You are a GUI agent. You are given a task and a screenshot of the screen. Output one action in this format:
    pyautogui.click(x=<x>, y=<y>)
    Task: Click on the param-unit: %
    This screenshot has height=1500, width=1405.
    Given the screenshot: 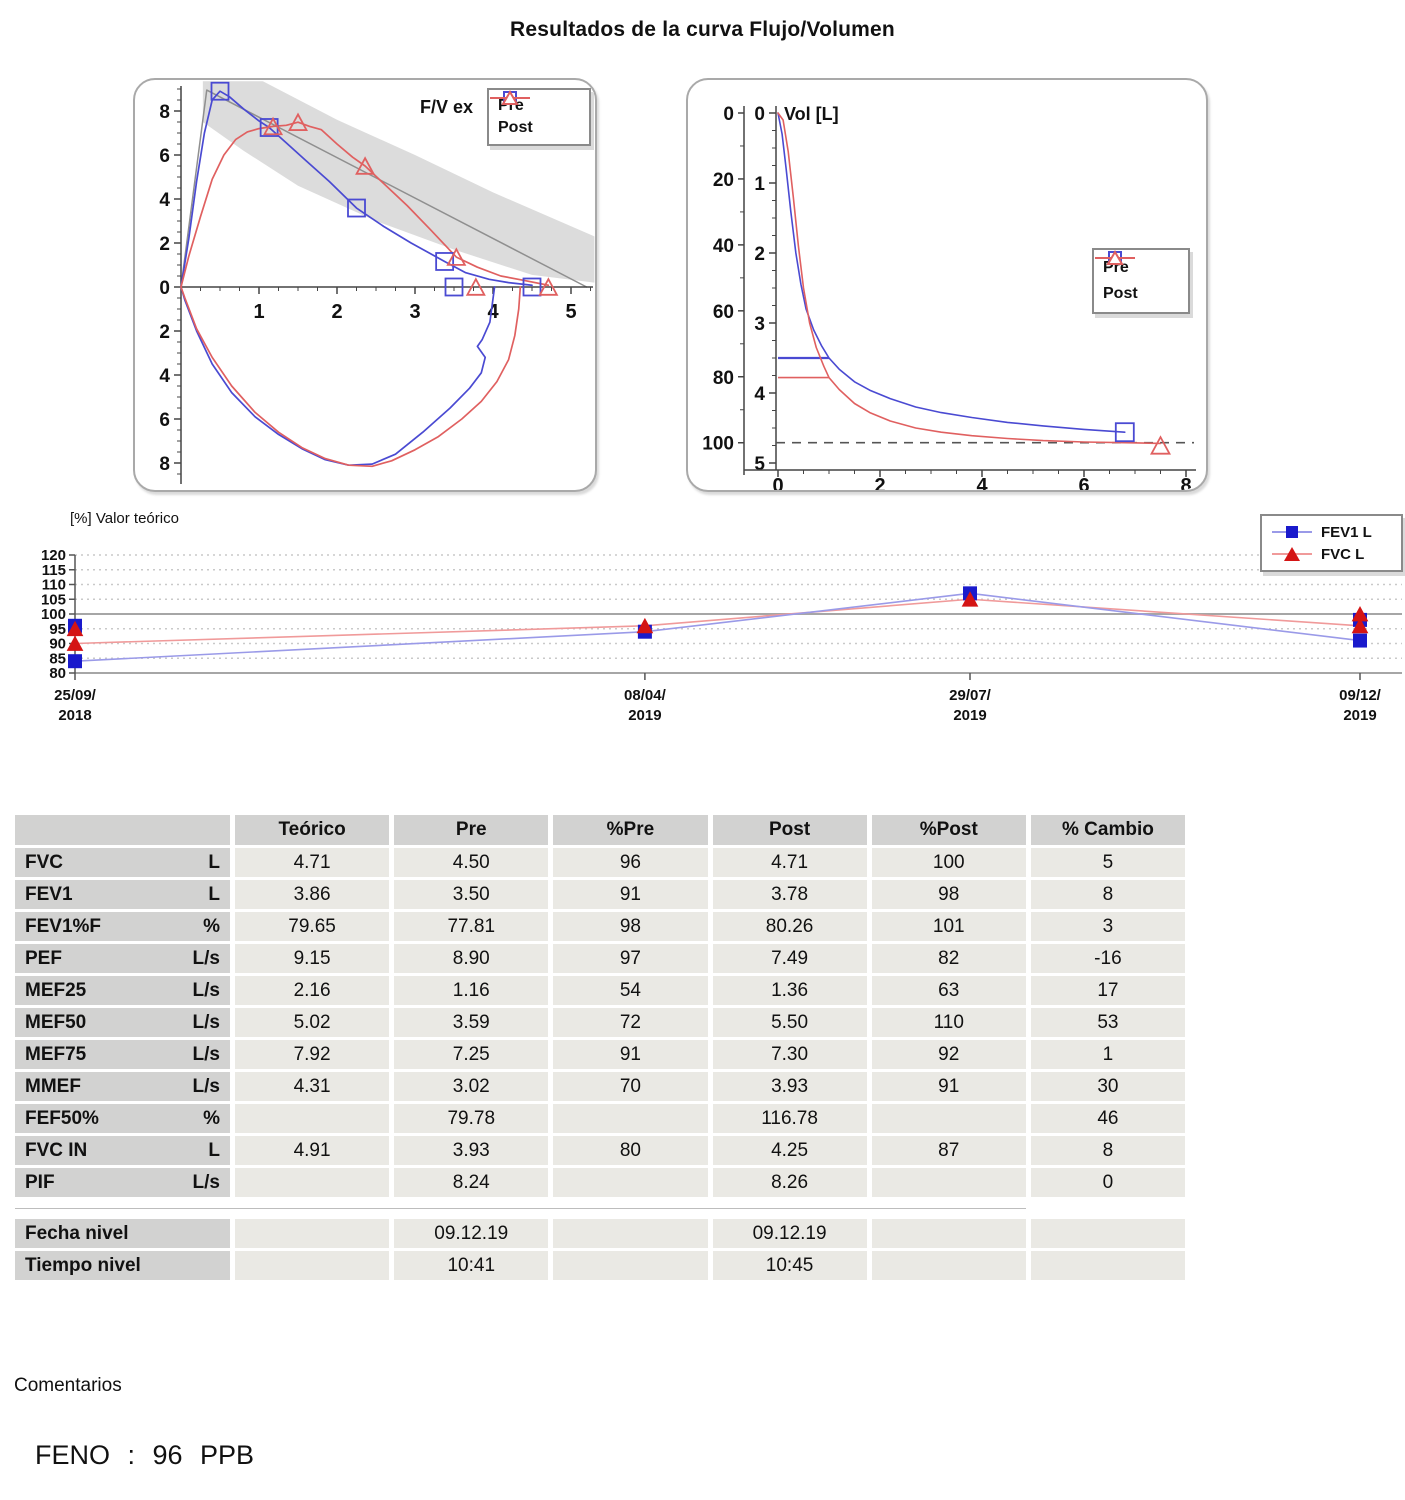 What is the action you would take?
    pyautogui.click(x=211, y=926)
    